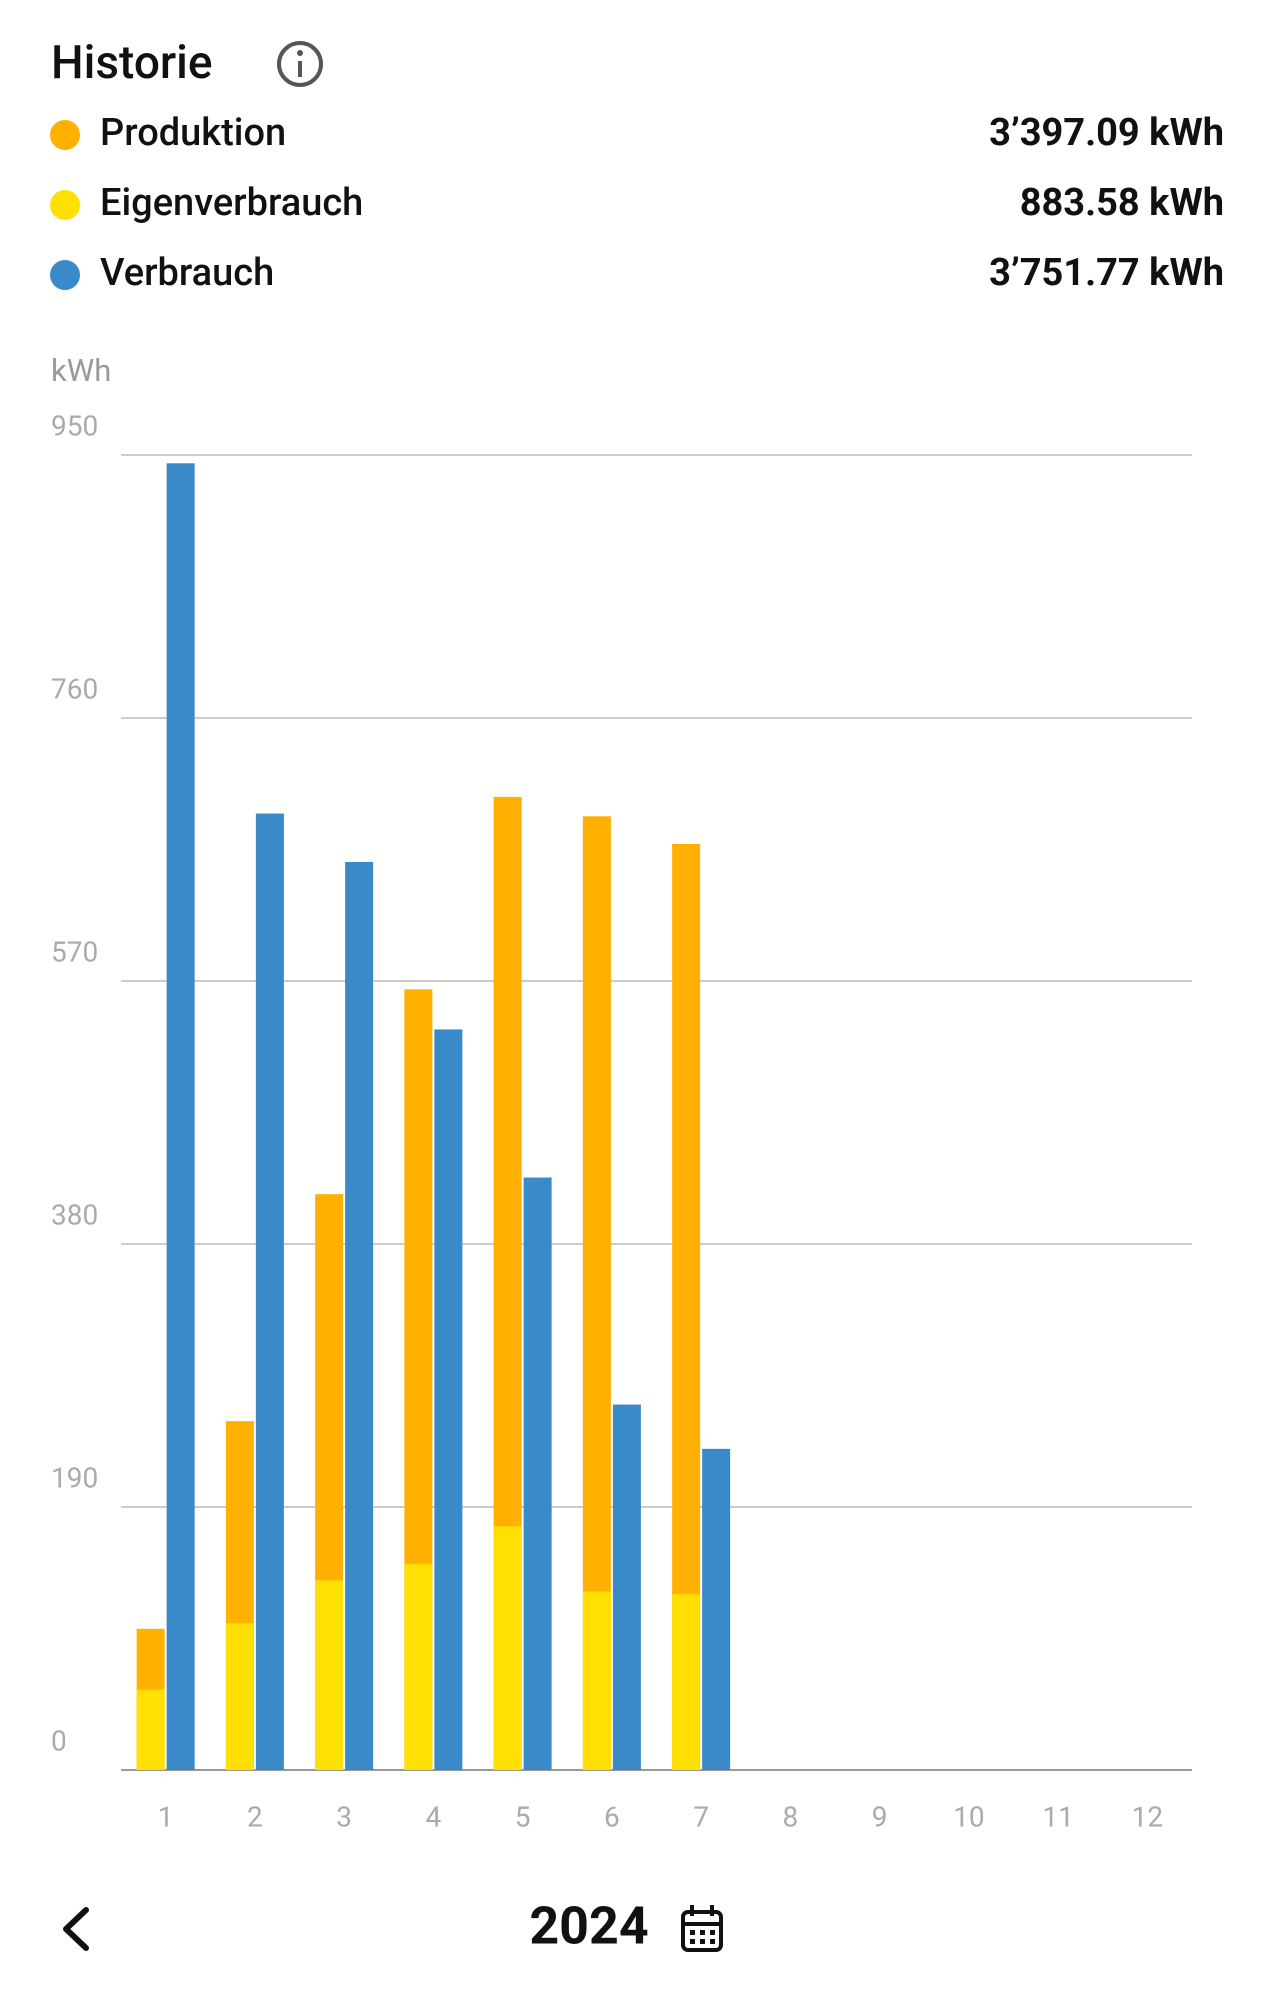 This screenshot has width=1275, height=2000. What do you see at coordinates (74, 1477) in the screenshot?
I see `y-tick-label: 190` at bounding box center [74, 1477].